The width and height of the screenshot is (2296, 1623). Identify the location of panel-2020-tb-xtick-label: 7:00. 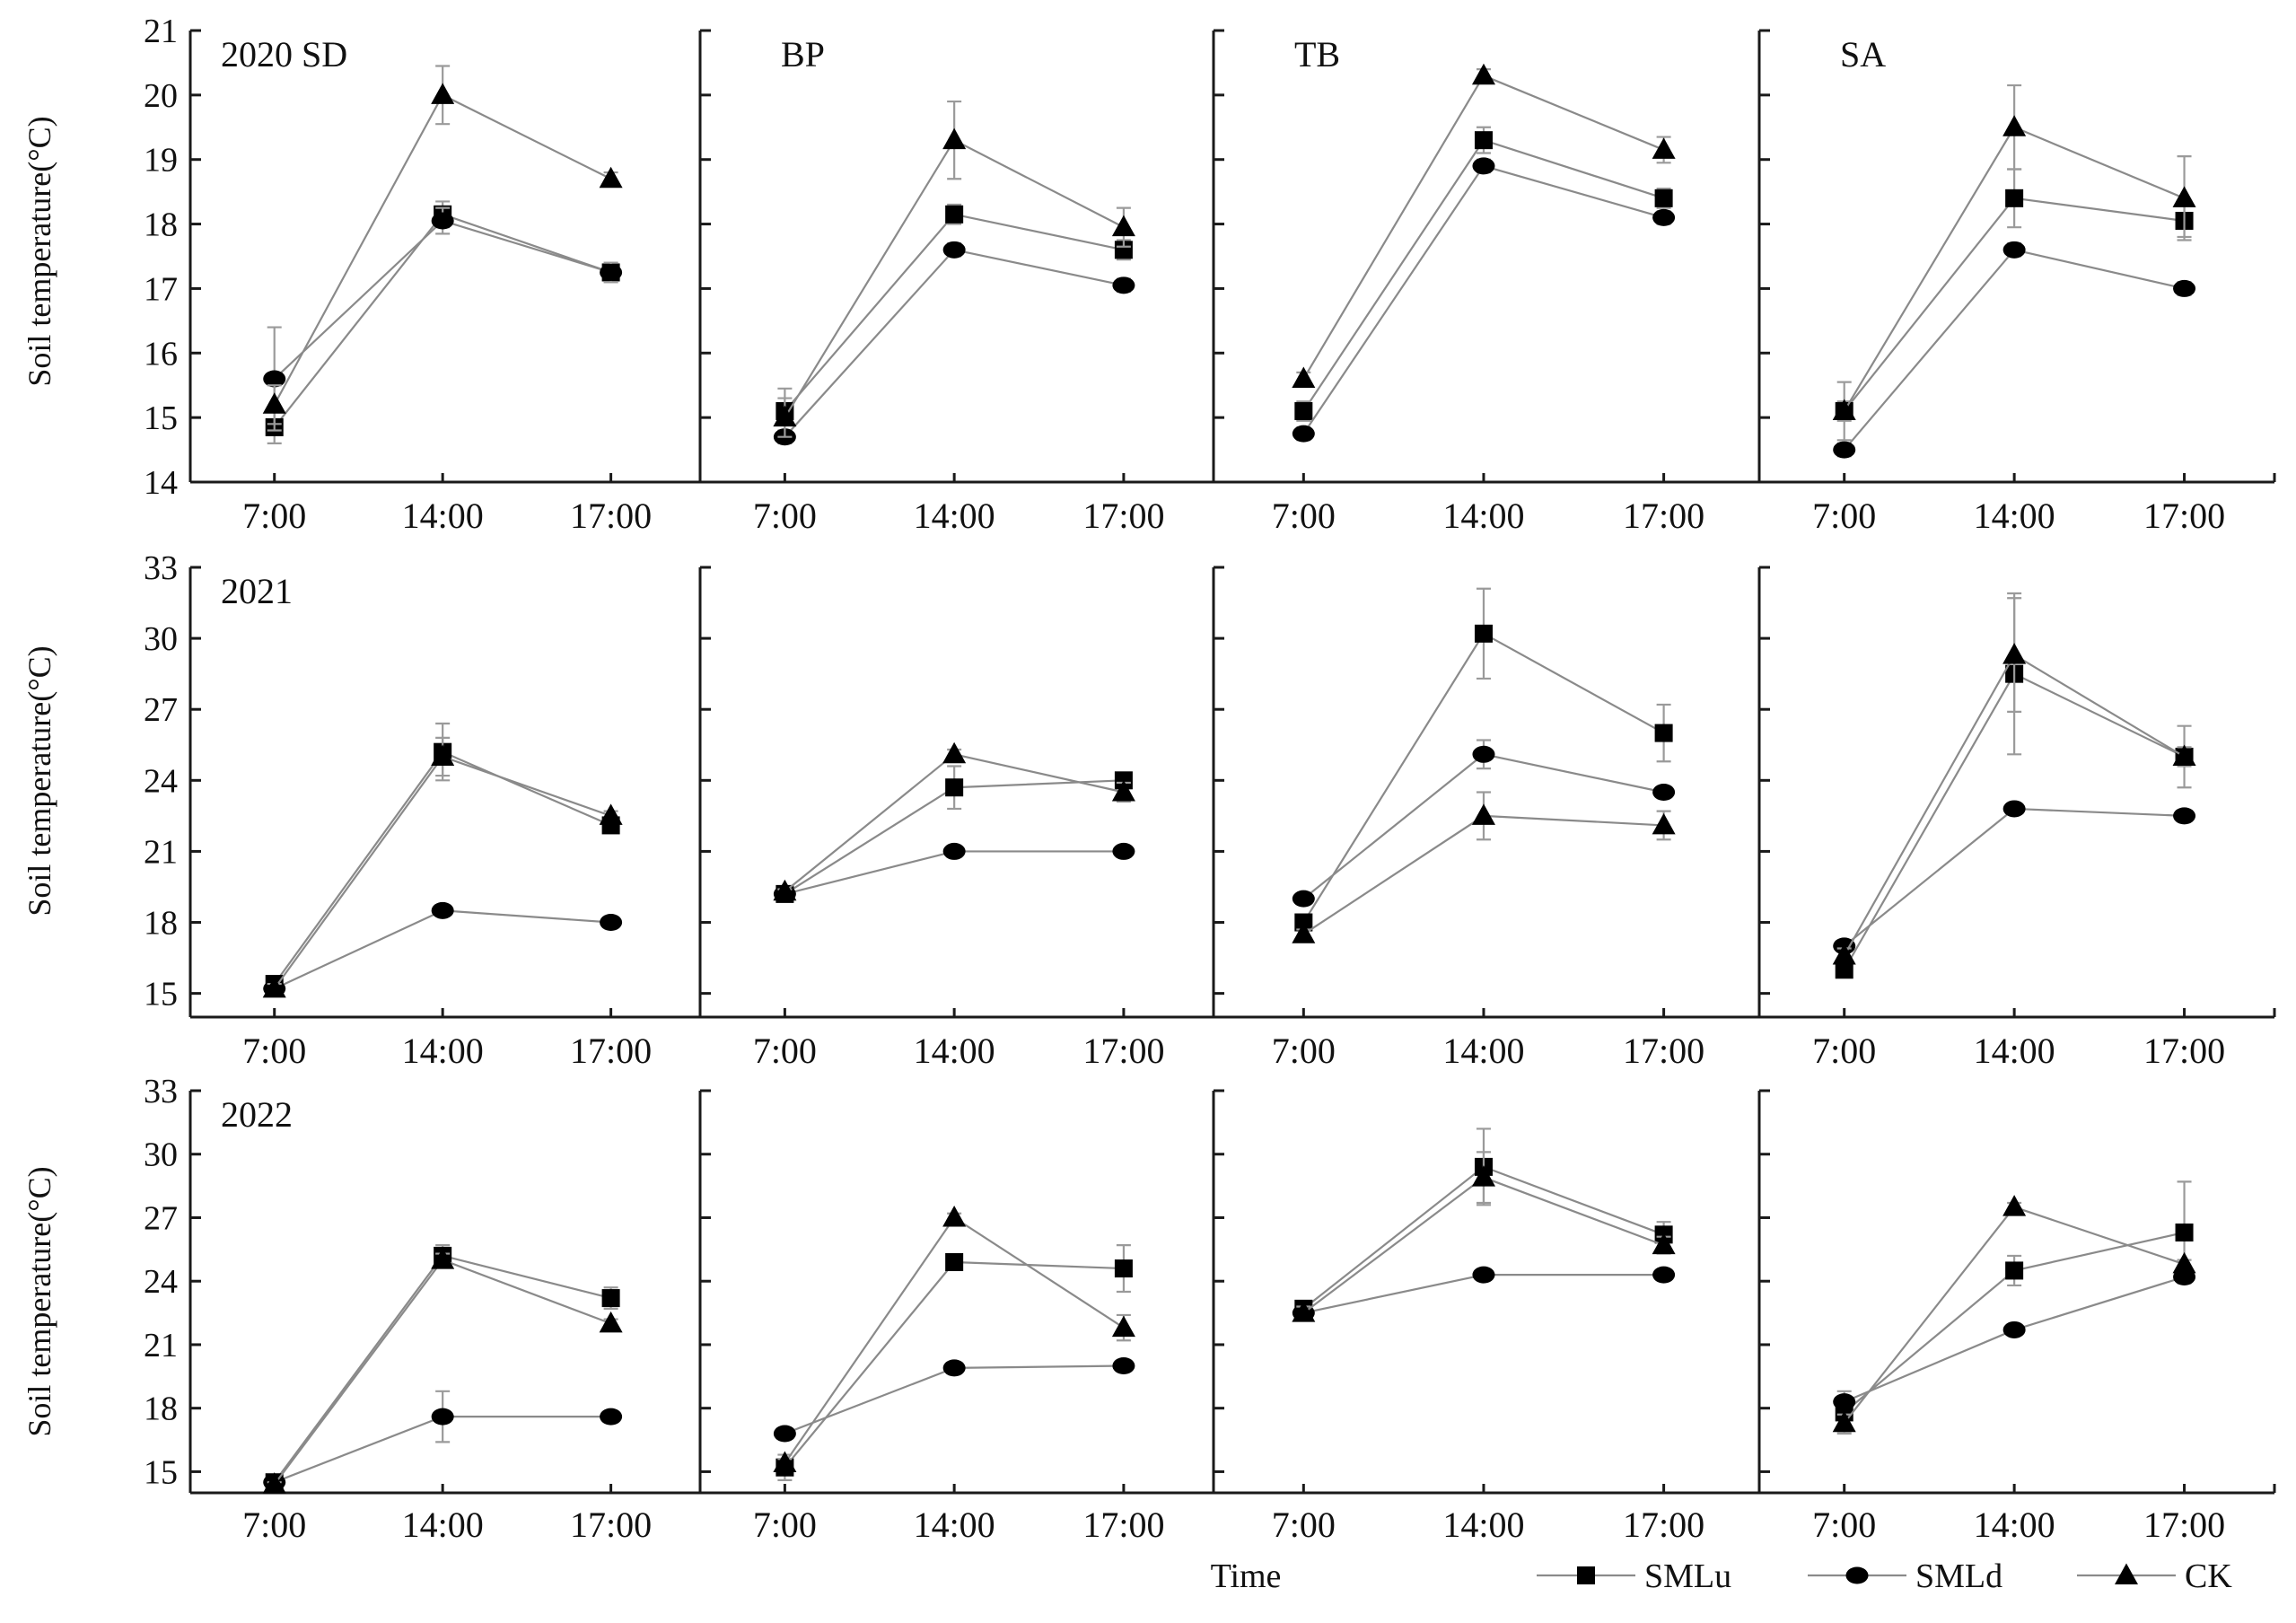
(1304, 516).